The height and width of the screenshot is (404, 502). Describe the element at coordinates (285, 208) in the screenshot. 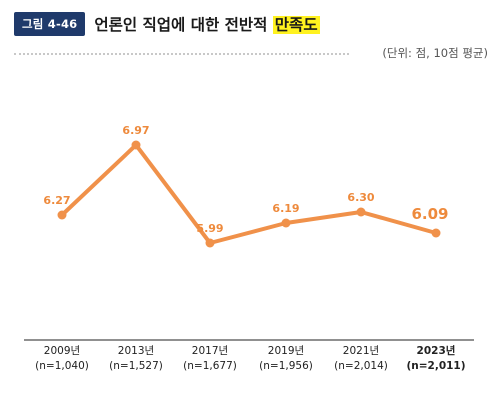

I see `data-label-2019: 6.19` at that location.